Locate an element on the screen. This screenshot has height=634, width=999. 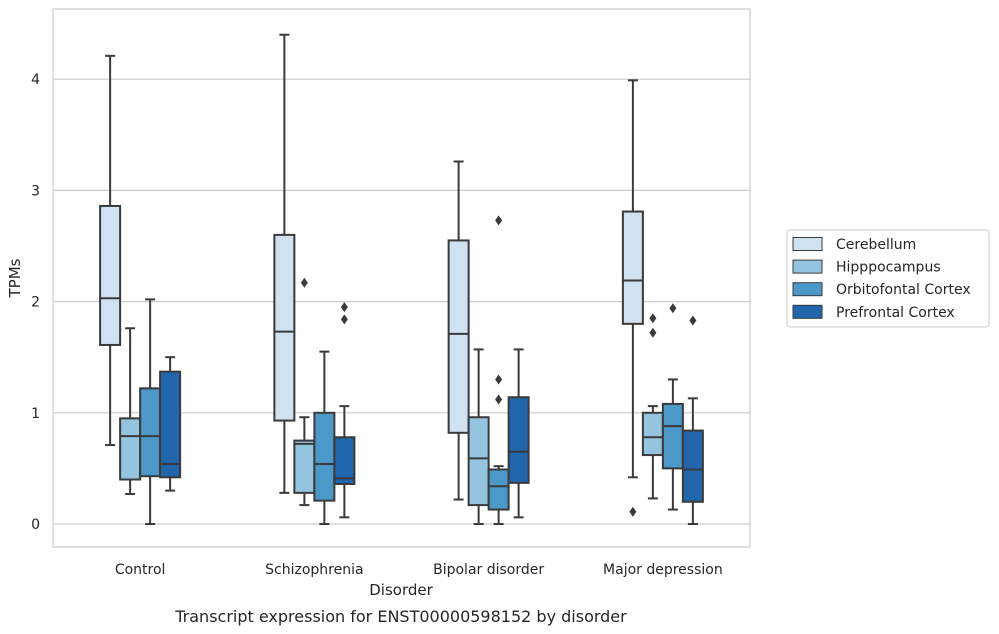
y-tick-label: 1 is located at coordinates (35, 414).